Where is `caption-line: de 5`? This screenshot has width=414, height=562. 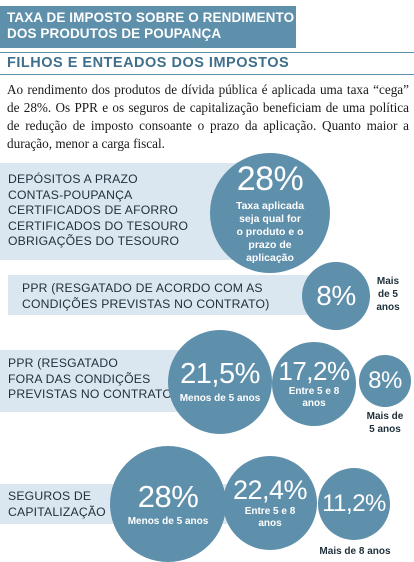 caption-line: de 5 is located at coordinates (387, 294).